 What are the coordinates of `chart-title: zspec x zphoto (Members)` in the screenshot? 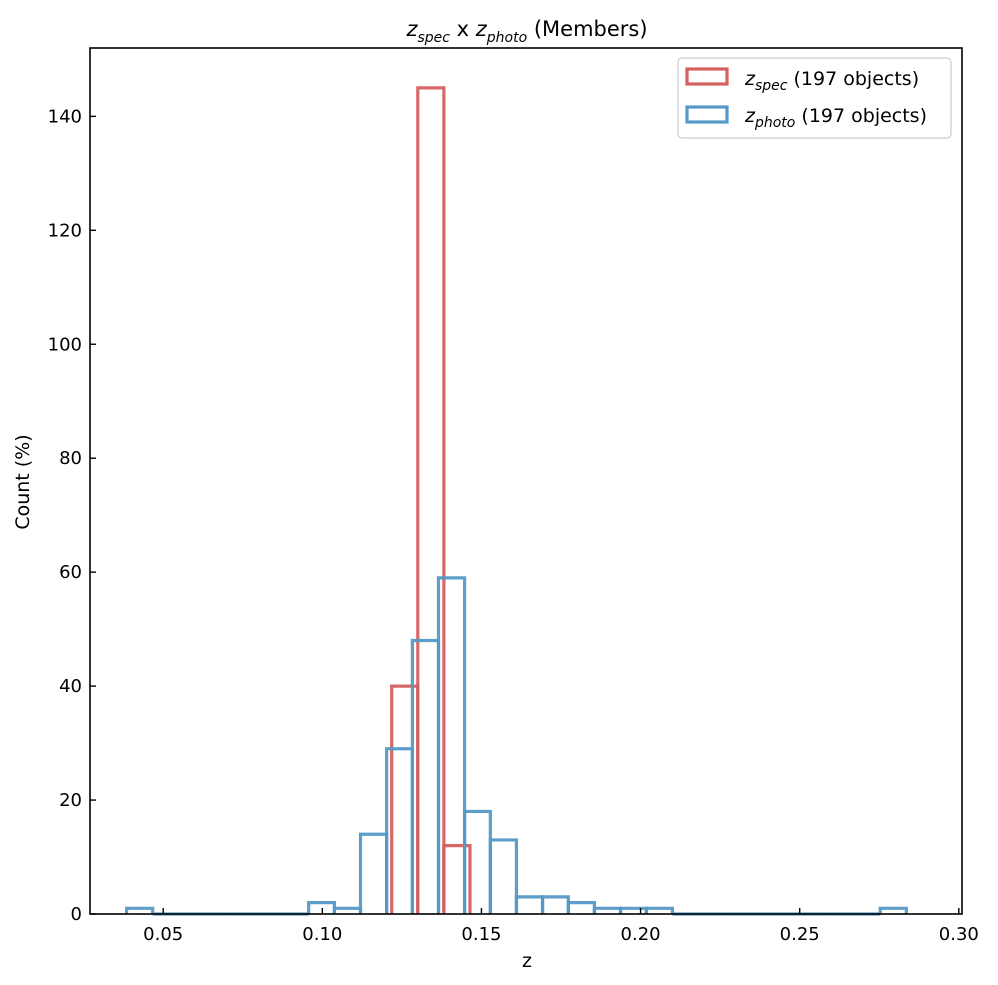 It's located at (526, 31).